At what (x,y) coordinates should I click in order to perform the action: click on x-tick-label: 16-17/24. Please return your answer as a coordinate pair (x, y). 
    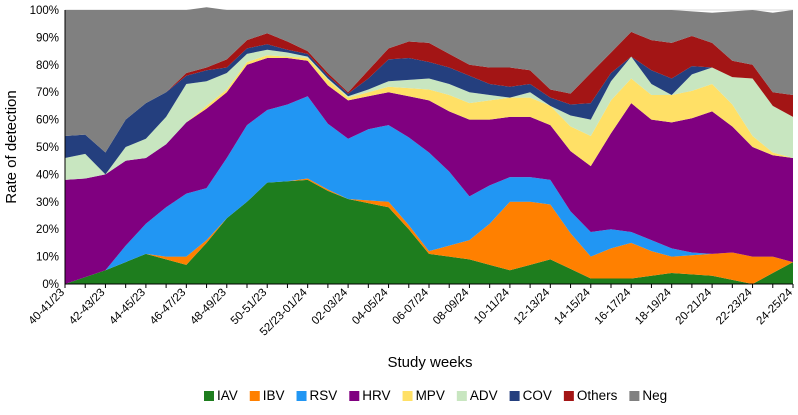
    Looking at the image, I should click on (613, 306).